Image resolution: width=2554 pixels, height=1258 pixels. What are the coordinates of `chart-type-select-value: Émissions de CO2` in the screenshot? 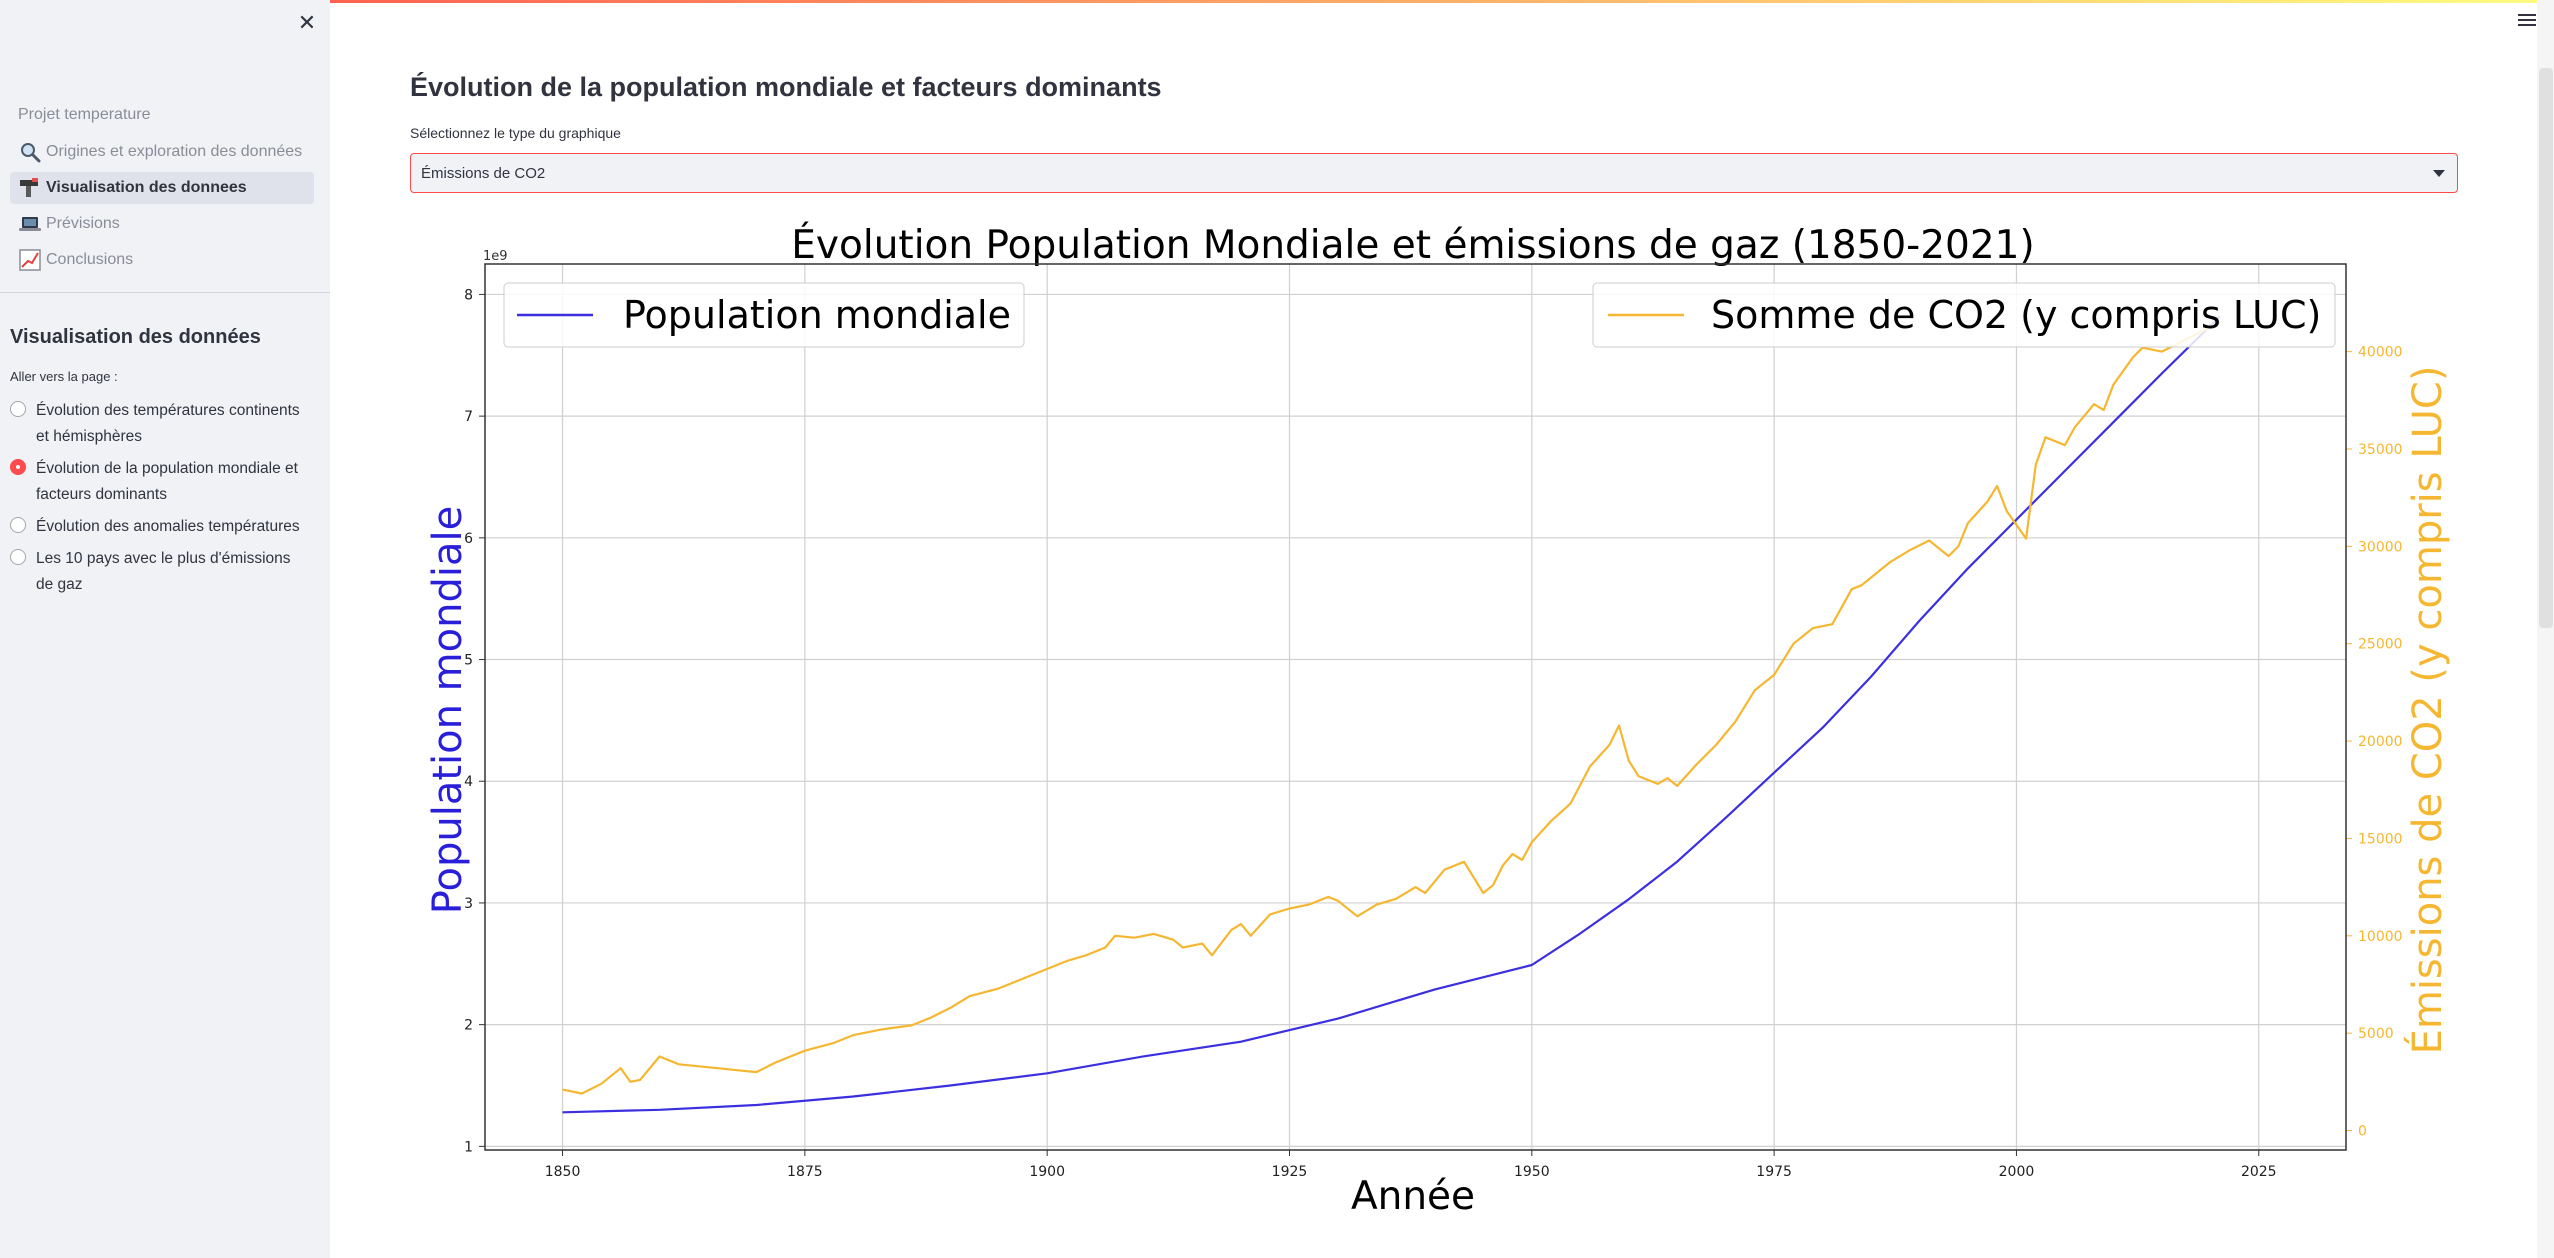 It's located at (483, 173).